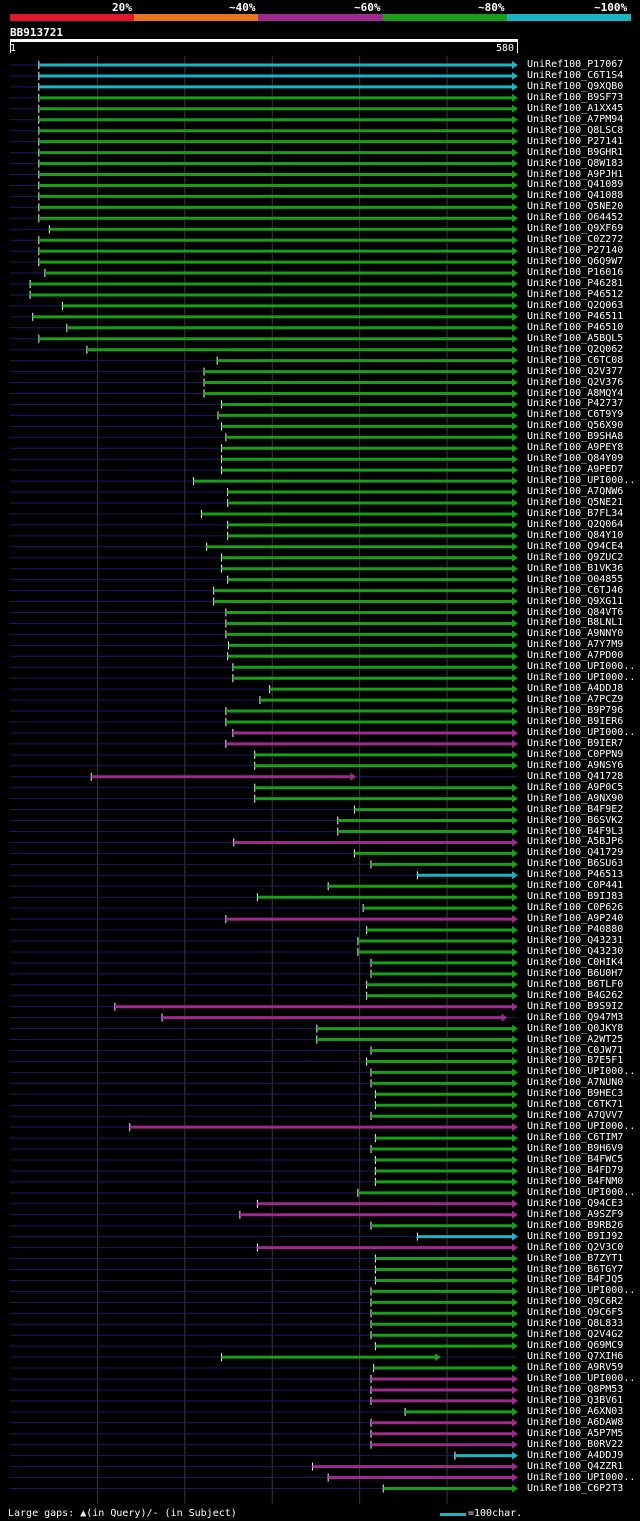  What do you see at coordinates (575, 1324) in the screenshot?
I see `hit-label: UniRef100_Q8L833` at bounding box center [575, 1324].